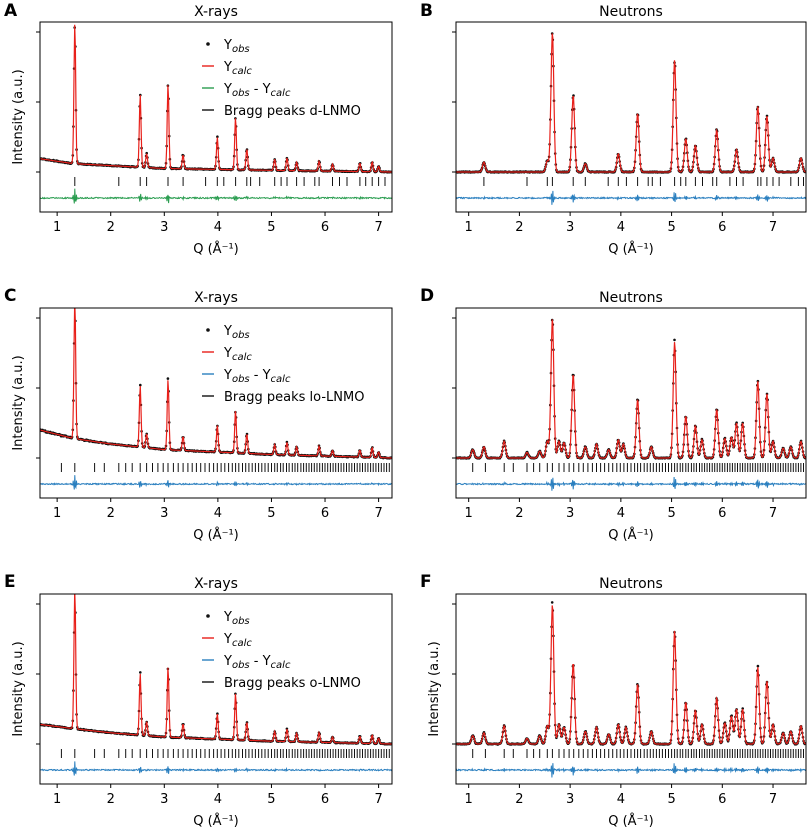 The image size is (809, 835). Describe the element at coordinates (10, 296) in the screenshot. I see `panel-letter: C` at that location.